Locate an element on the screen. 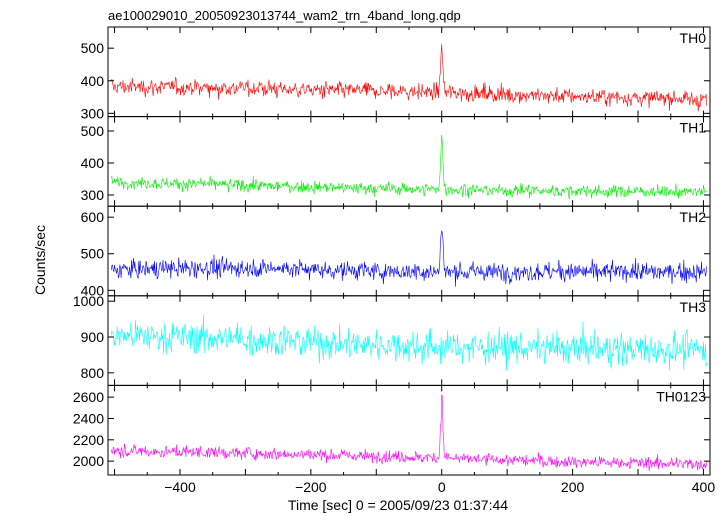 The width and height of the screenshot is (721, 516). y-tick-label: 2000 is located at coordinates (88, 461).